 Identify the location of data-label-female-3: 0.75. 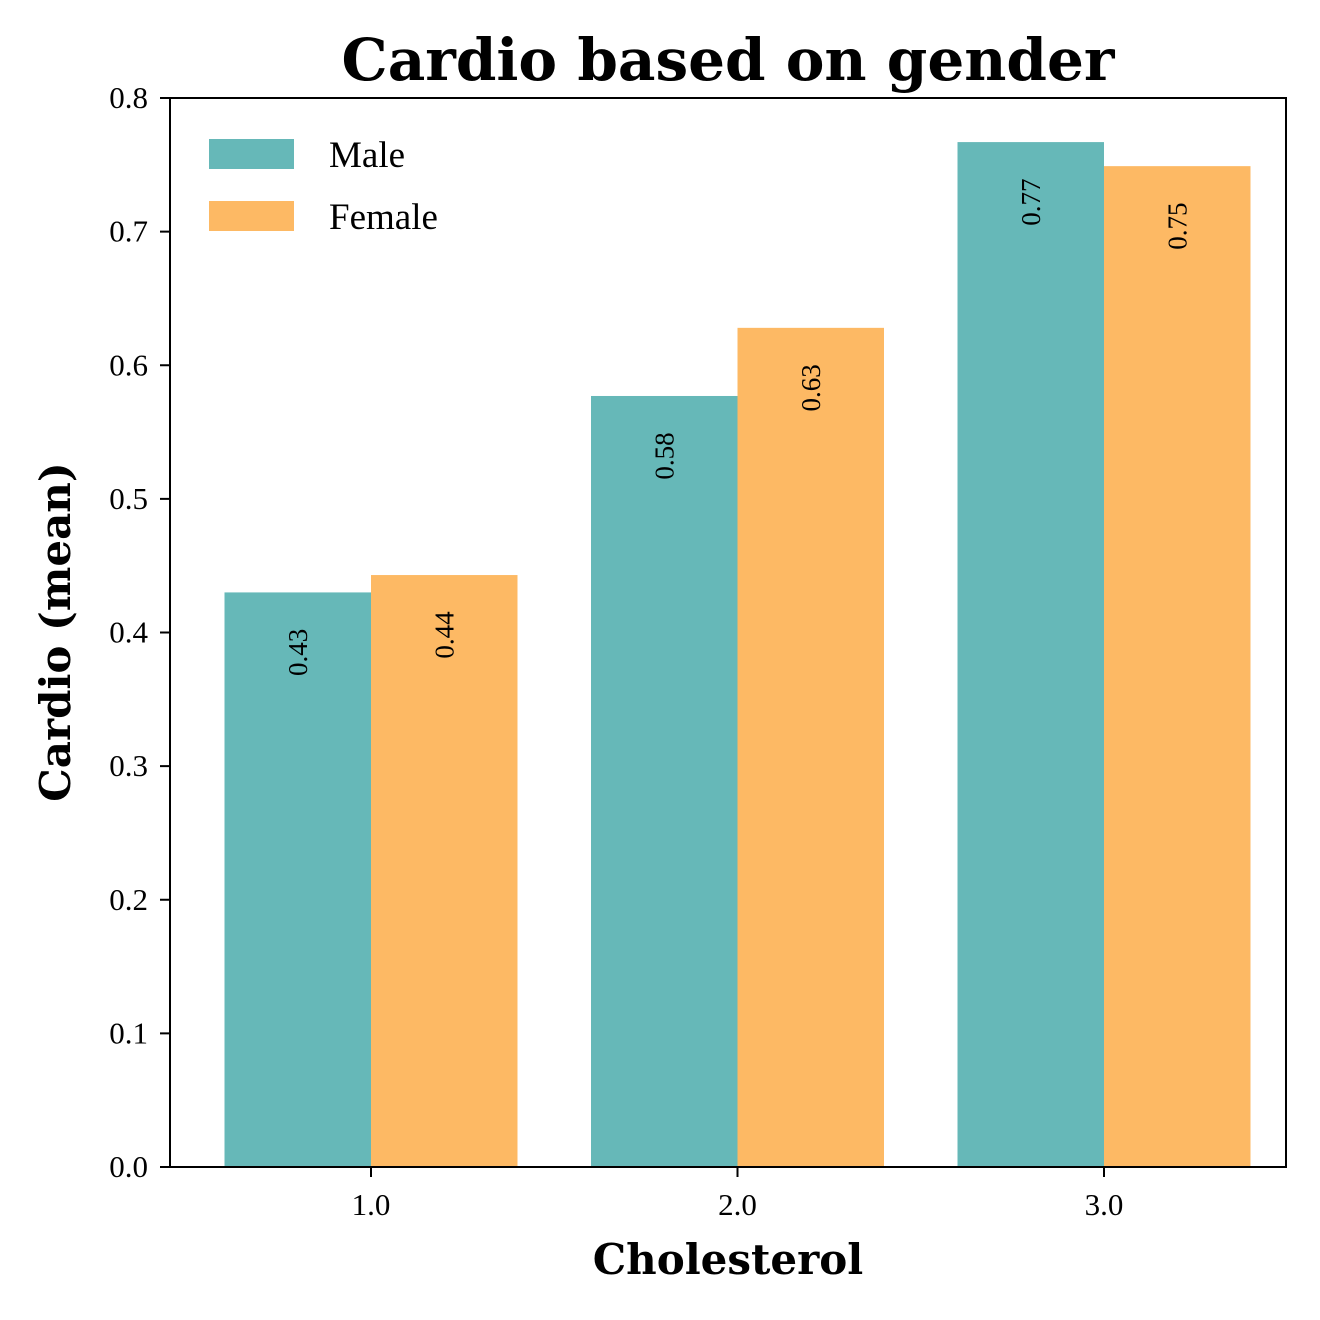
(1177, 226).